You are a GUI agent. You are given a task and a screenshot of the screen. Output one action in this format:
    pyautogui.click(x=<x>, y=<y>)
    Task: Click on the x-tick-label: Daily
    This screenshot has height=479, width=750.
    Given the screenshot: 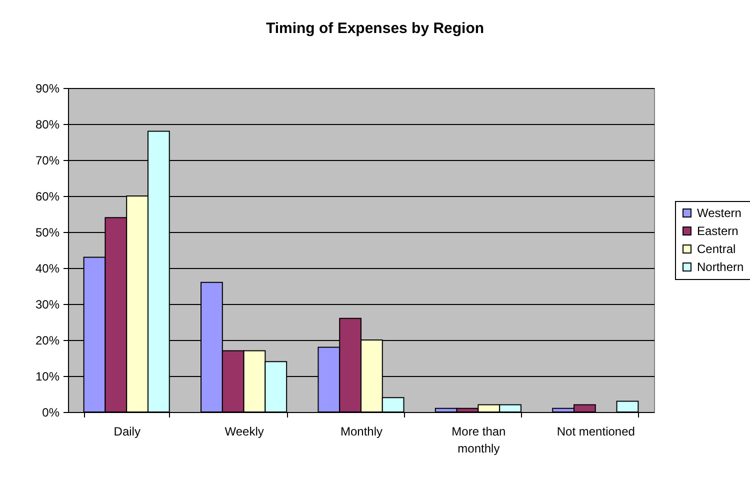 What is the action you would take?
    pyautogui.click(x=127, y=431)
    